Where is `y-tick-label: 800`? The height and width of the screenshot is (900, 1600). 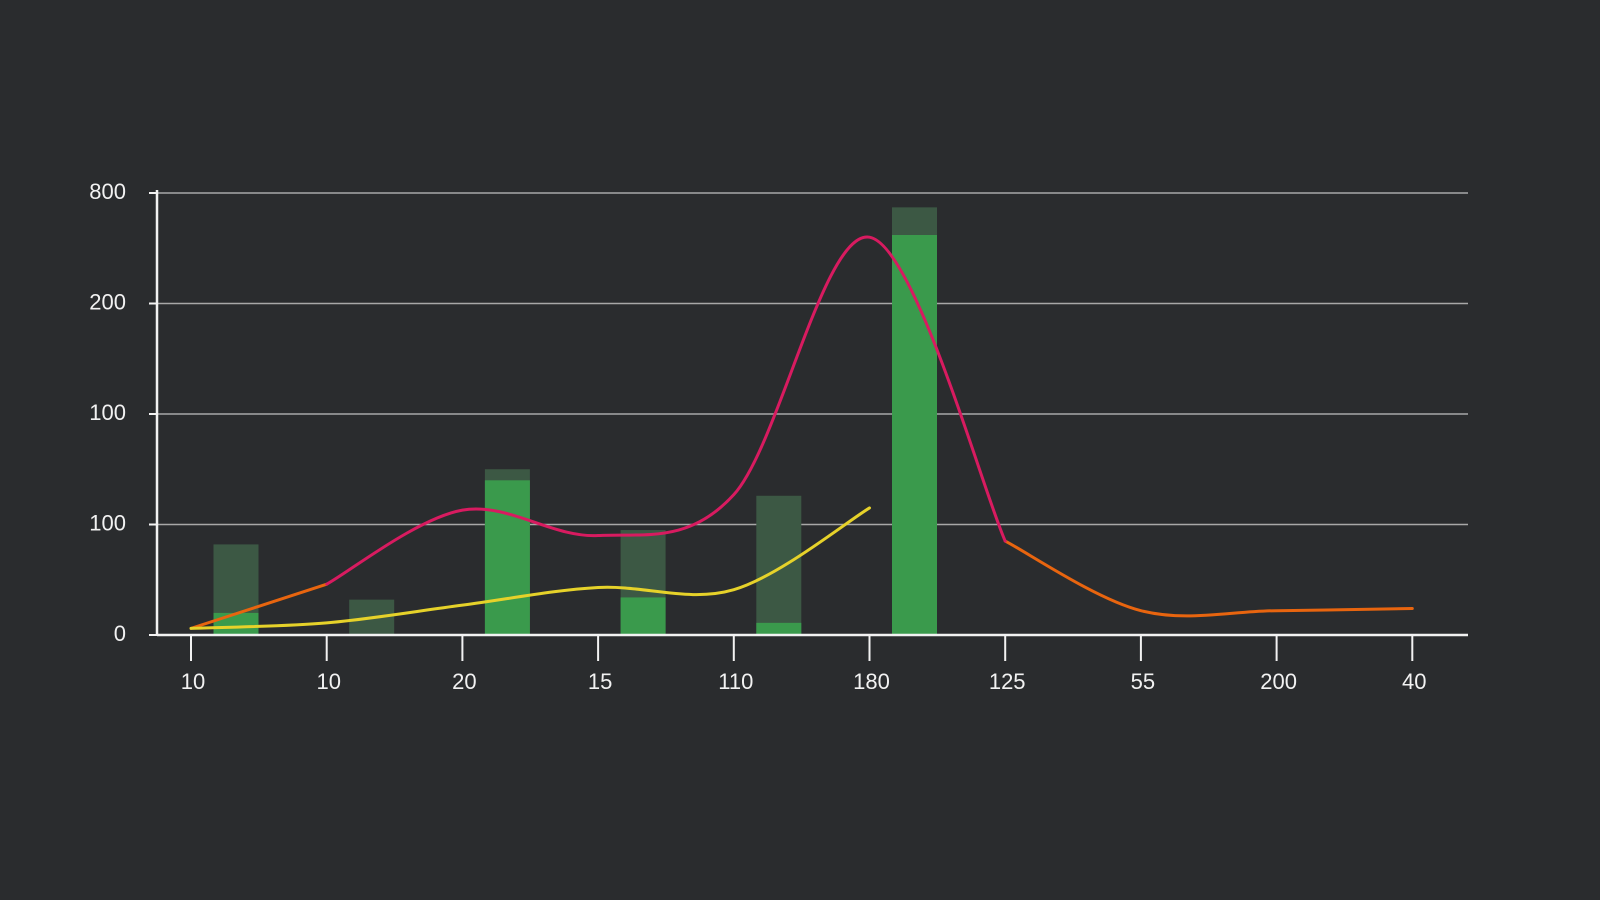 y-tick-label: 800 is located at coordinates (107, 191).